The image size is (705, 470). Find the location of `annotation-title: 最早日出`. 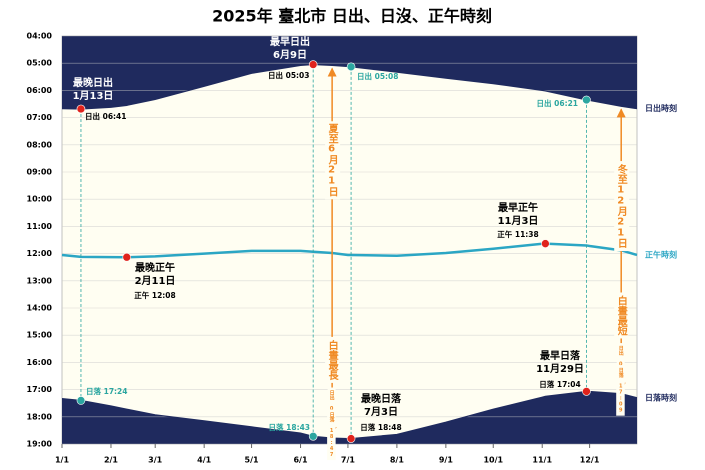

annotation-title: 最早日出 is located at coordinates (290, 41).